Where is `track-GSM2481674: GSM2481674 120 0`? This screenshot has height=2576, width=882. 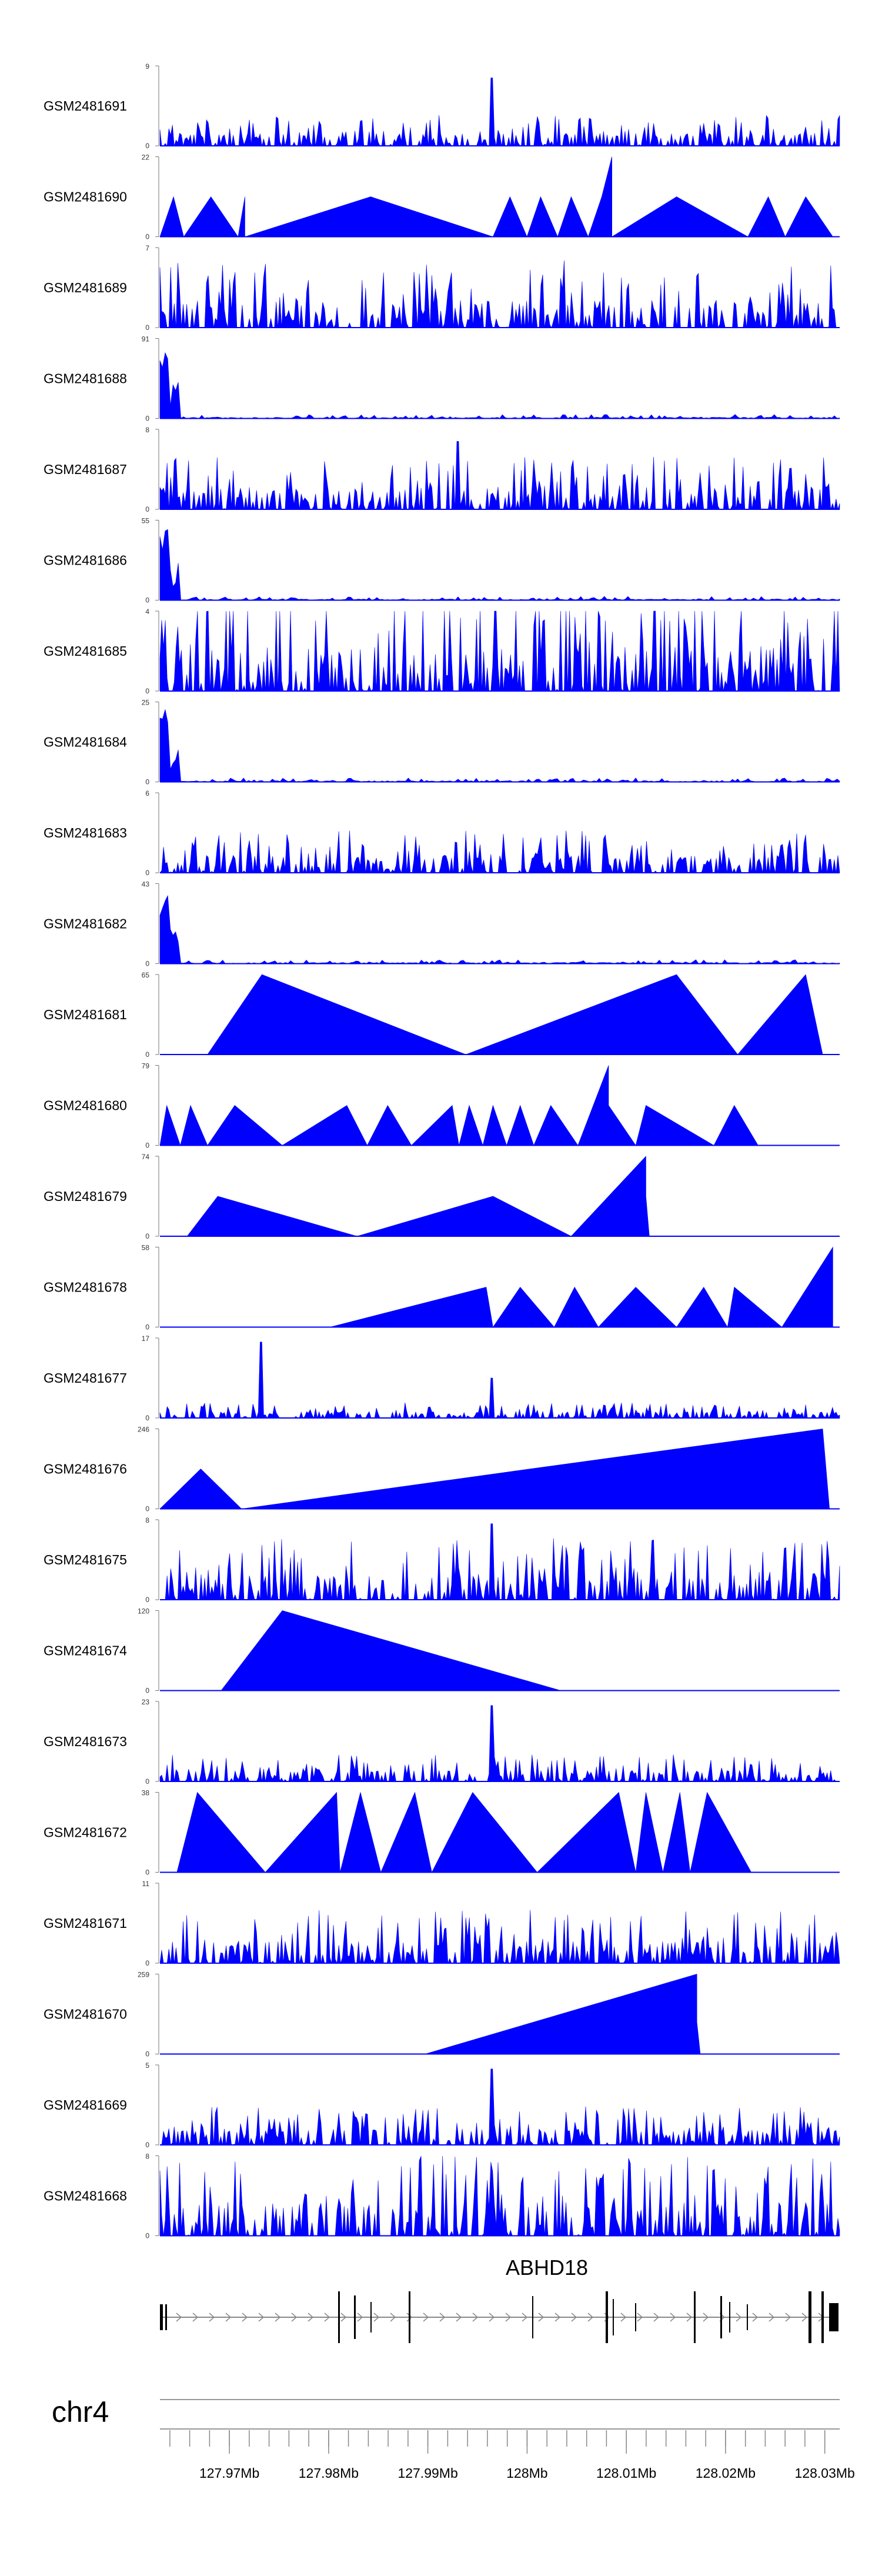 track-GSM2481674: GSM2481674 120 0 is located at coordinates (442, 1651).